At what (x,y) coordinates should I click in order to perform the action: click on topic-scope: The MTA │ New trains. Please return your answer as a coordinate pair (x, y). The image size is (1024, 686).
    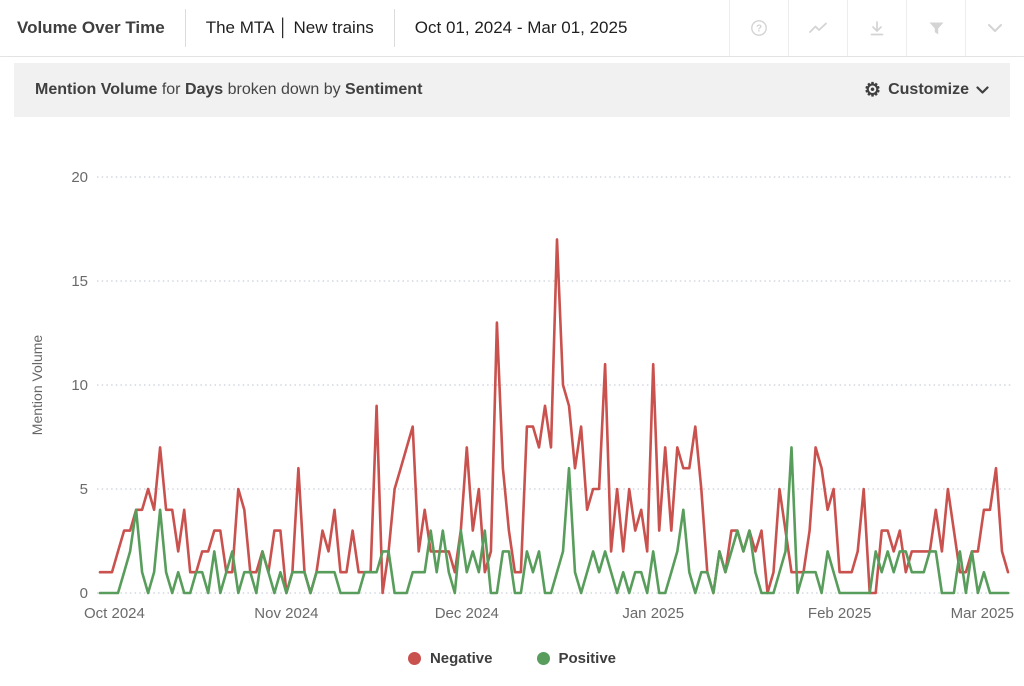
    Looking at the image, I should click on (289, 27).